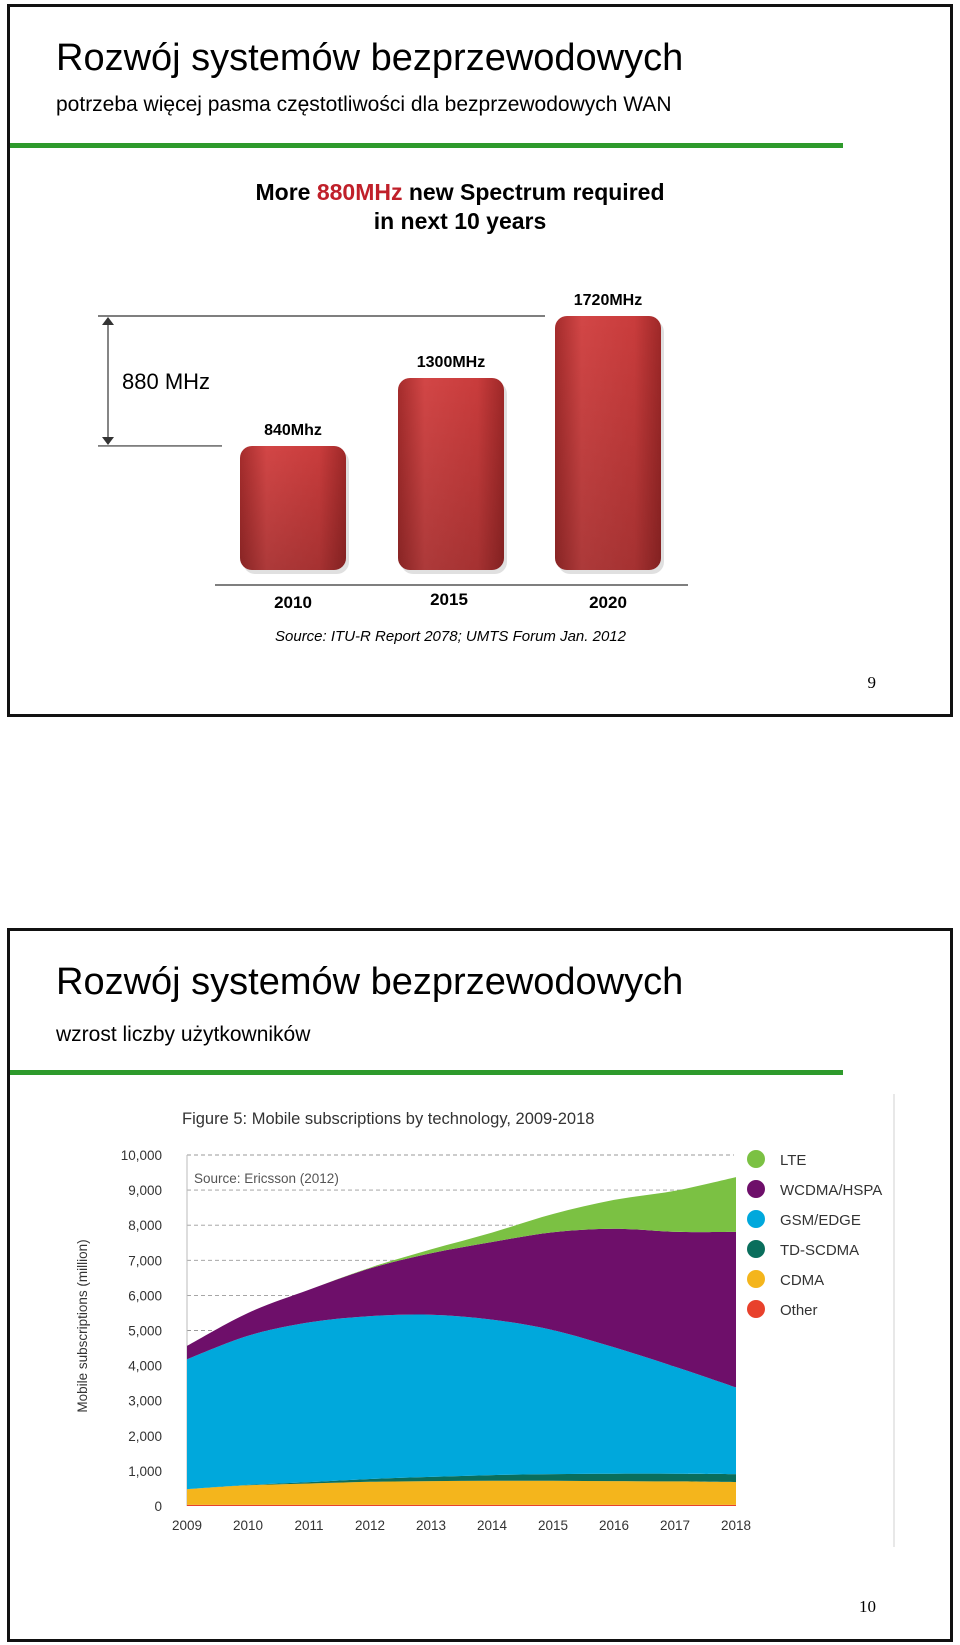  Describe the element at coordinates (308, 1525) in the screenshot. I see `x-tick-label-2011: 2011` at that location.